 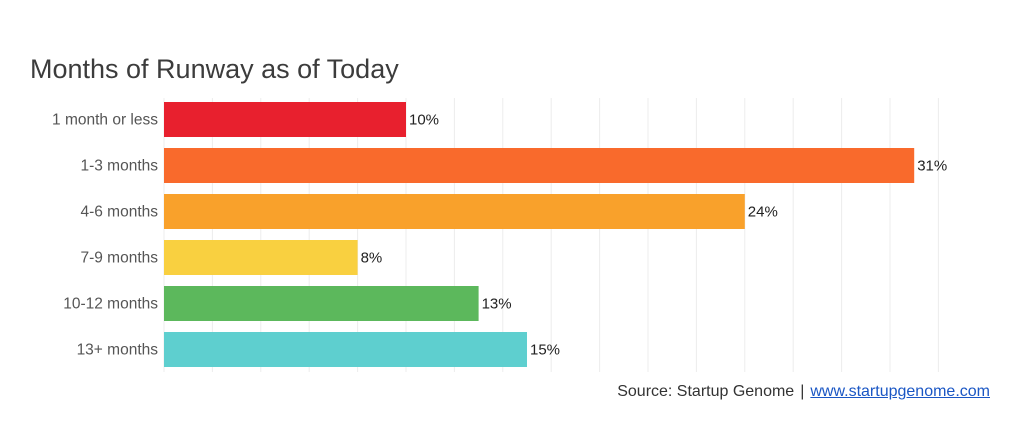 What do you see at coordinates (321, 303) in the screenshot?
I see `bar-10-12-months` at bounding box center [321, 303].